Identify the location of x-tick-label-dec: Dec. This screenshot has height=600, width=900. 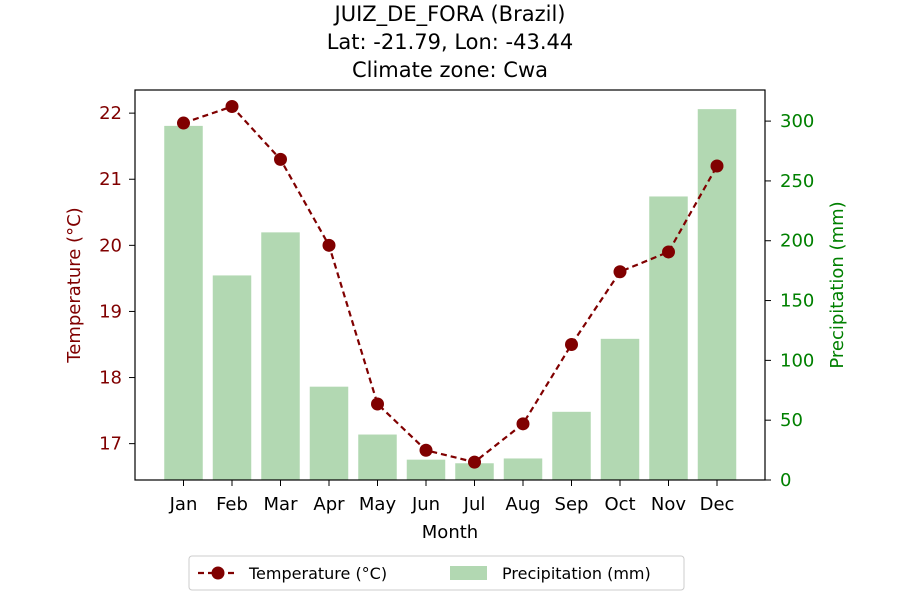
(717, 504).